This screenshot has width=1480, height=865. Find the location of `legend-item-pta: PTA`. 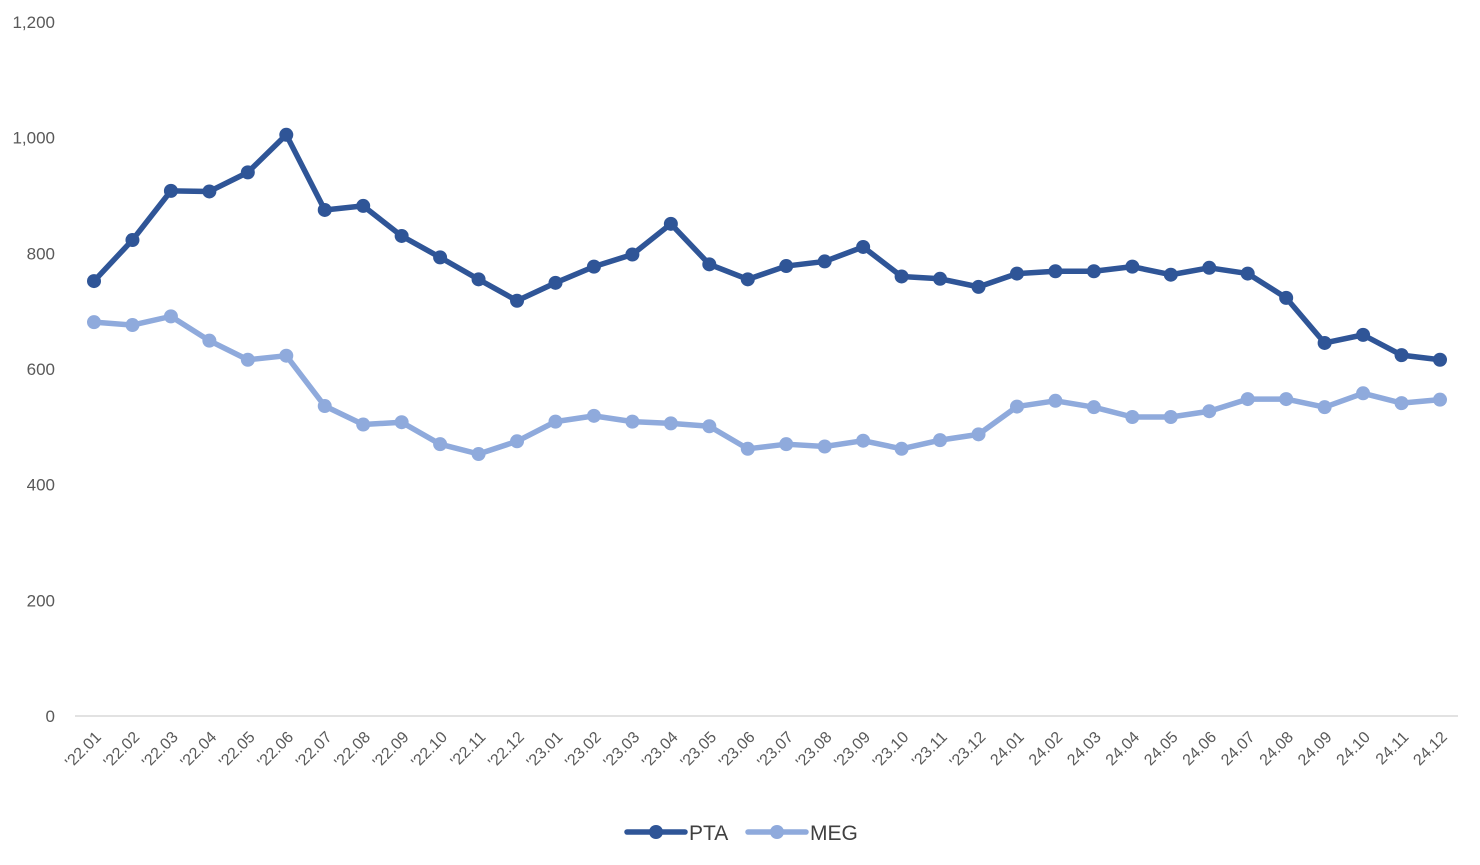

legend-item-pta: PTA is located at coordinates (676, 833).